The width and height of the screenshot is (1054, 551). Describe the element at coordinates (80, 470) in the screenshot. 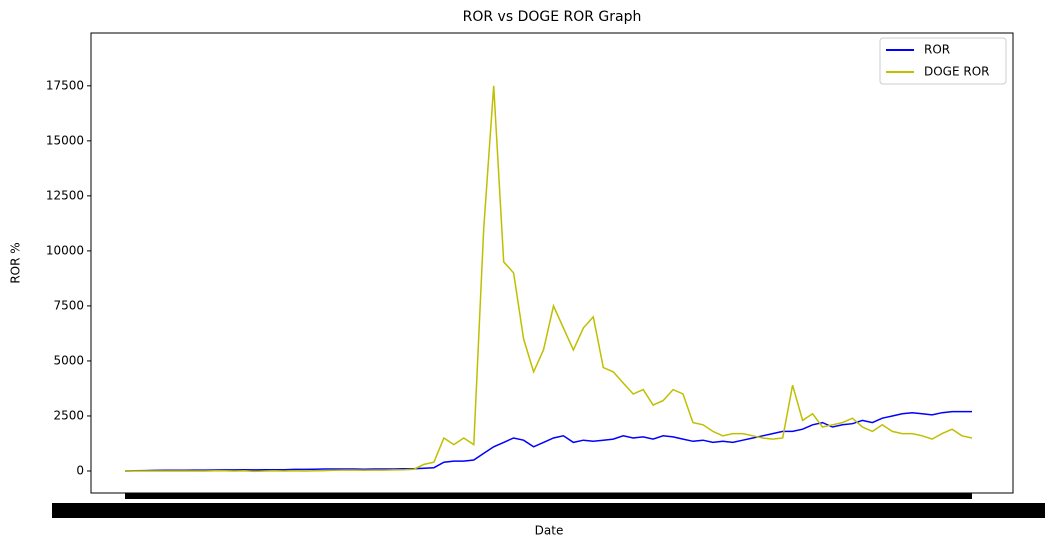

I see `y-tick-label: 0` at that location.